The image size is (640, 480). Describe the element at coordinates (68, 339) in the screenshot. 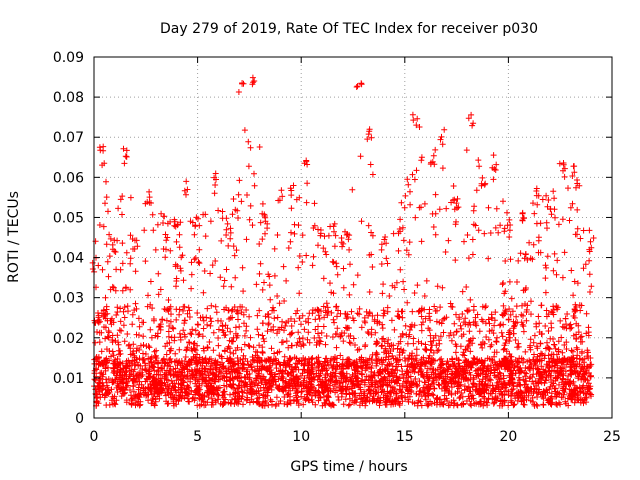

I see `y-tick-label: 0.02` at that location.